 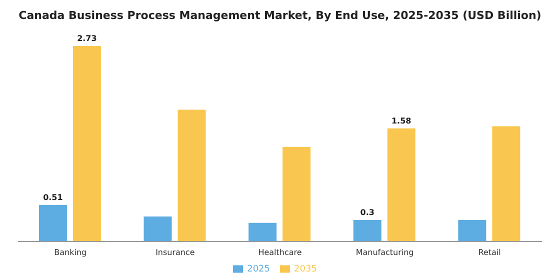 What do you see at coordinates (305, 269) in the screenshot?
I see `legend-label: 2035` at bounding box center [305, 269].